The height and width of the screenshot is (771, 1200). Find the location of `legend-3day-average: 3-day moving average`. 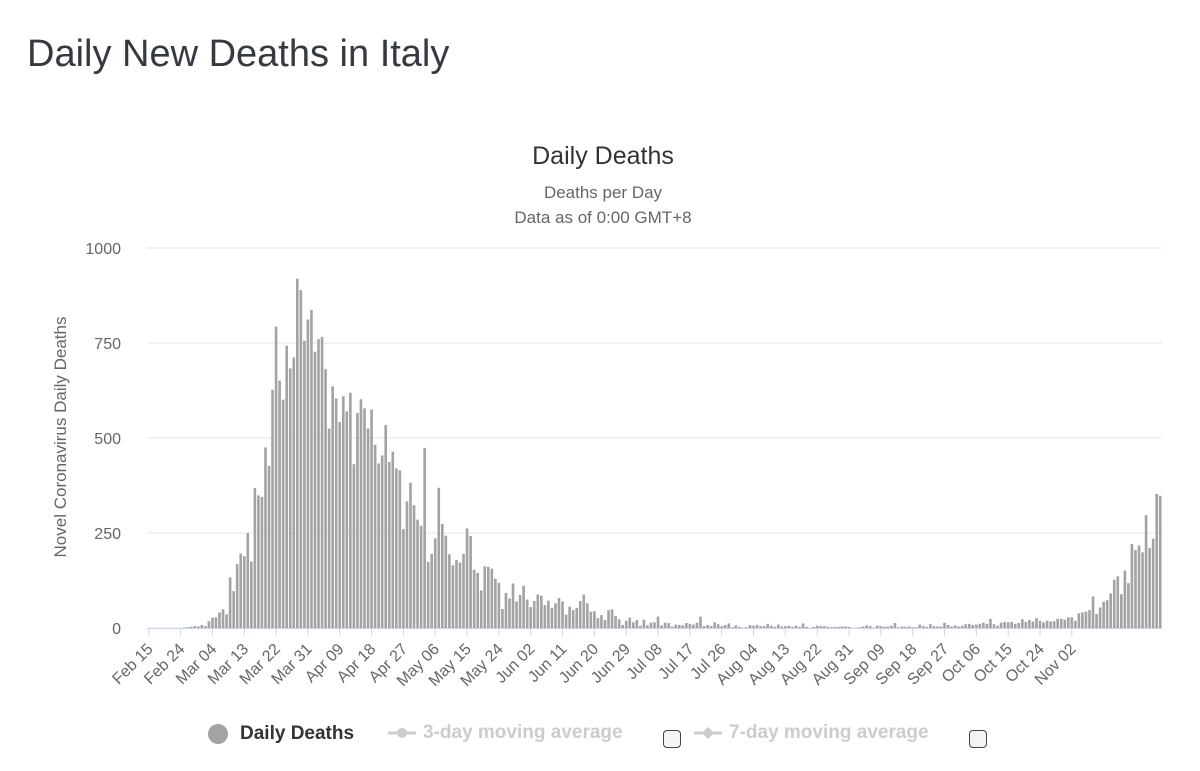

legend-3day-average: 3-day moving average is located at coordinates (505, 733).